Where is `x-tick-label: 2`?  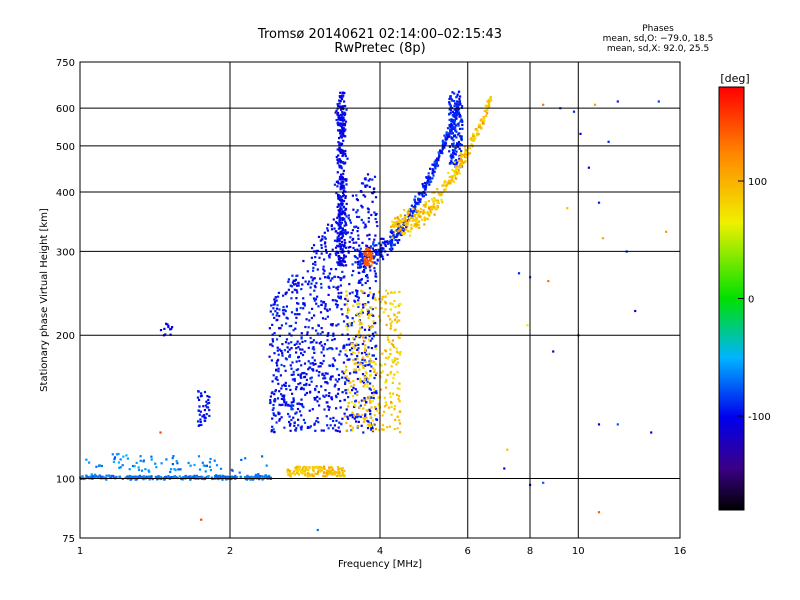
x-tick-label: 2 is located at coordinates (230, 551).